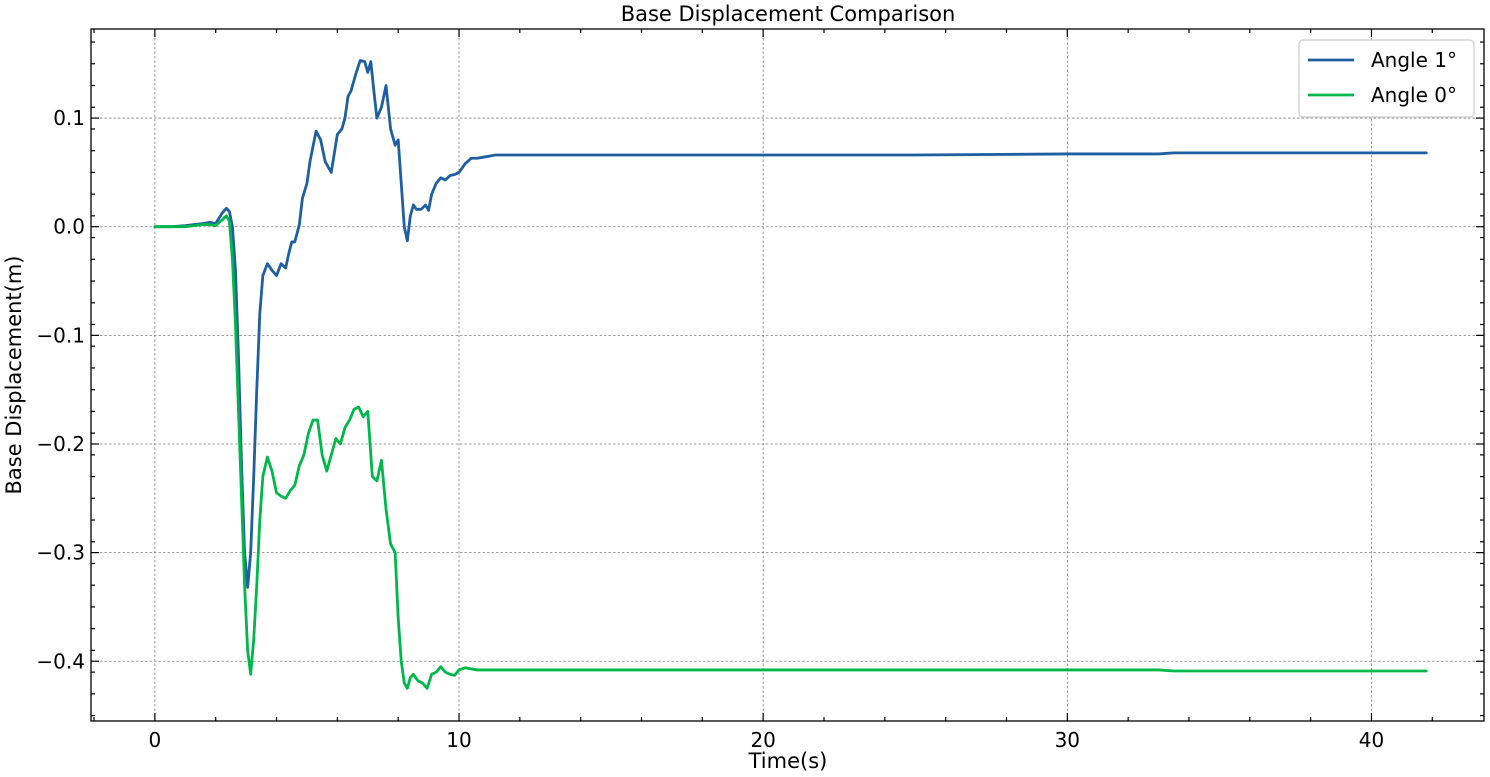  Describe the element at coordinates (69, 227) in the screenshot. I see `y-tick-label: 0.0` at that location.